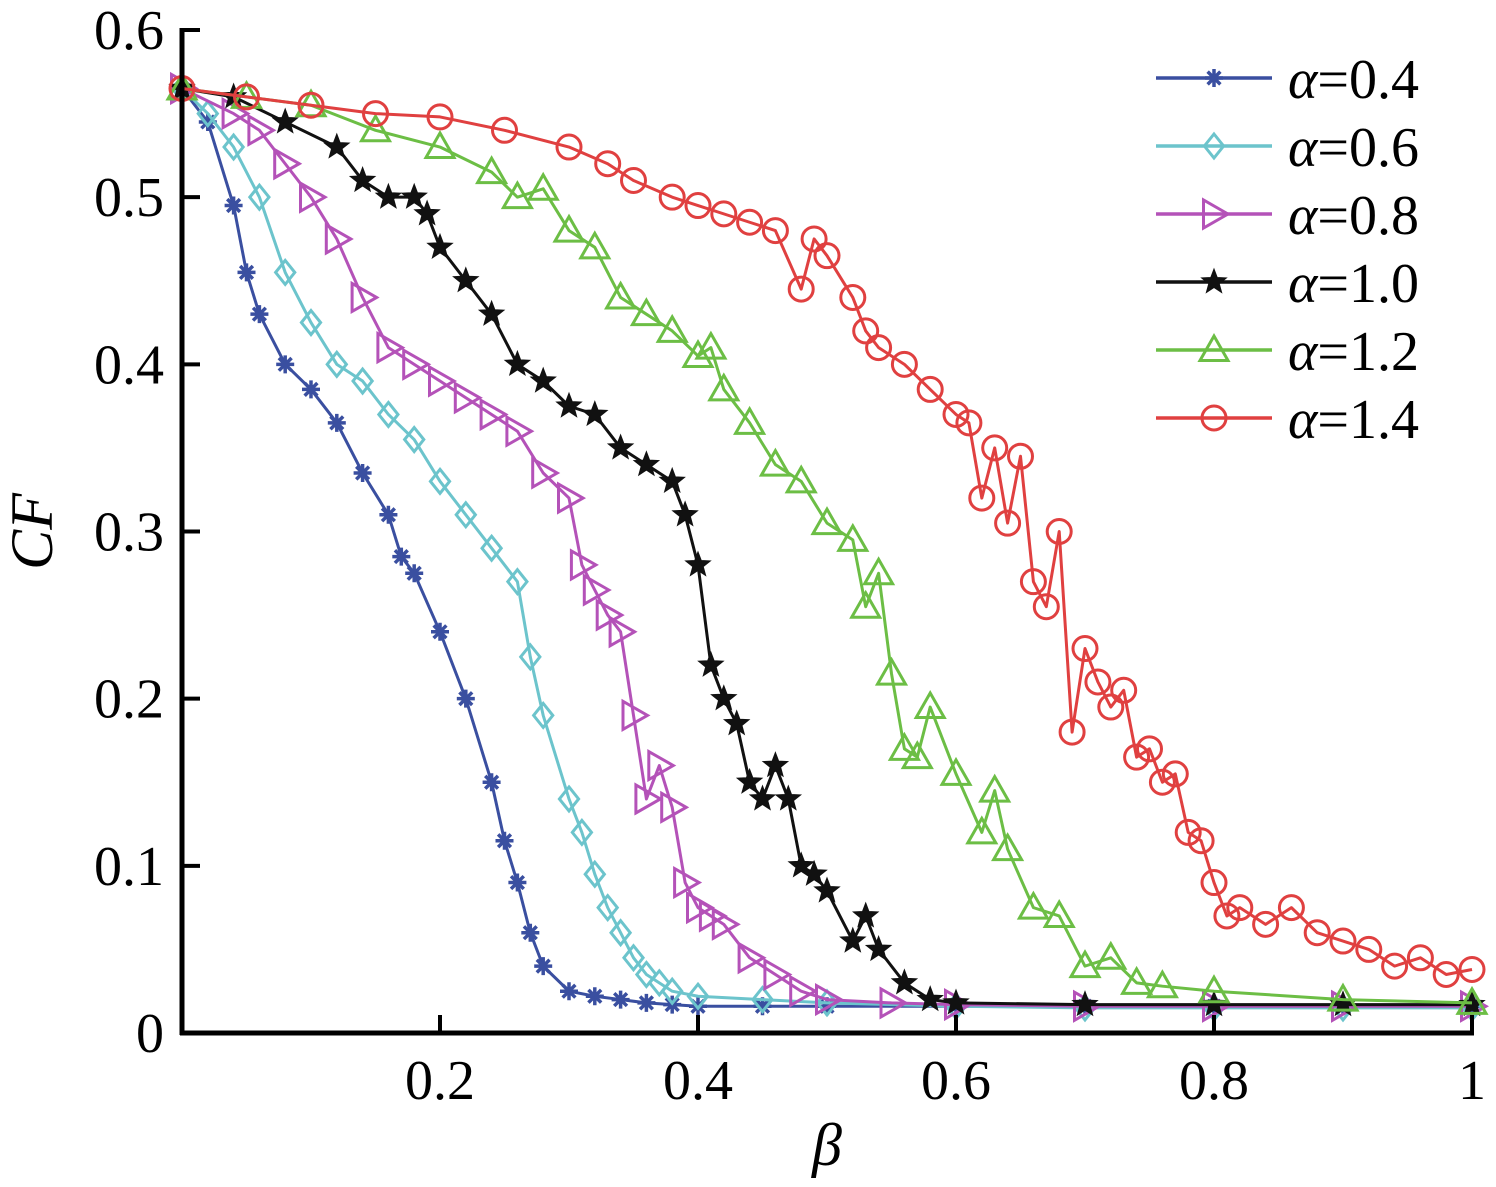 Image resolution: width=1496 pixels, height=1187 pixels. I want to click on legend-item-5: α=1.2, so click(1287, 352).